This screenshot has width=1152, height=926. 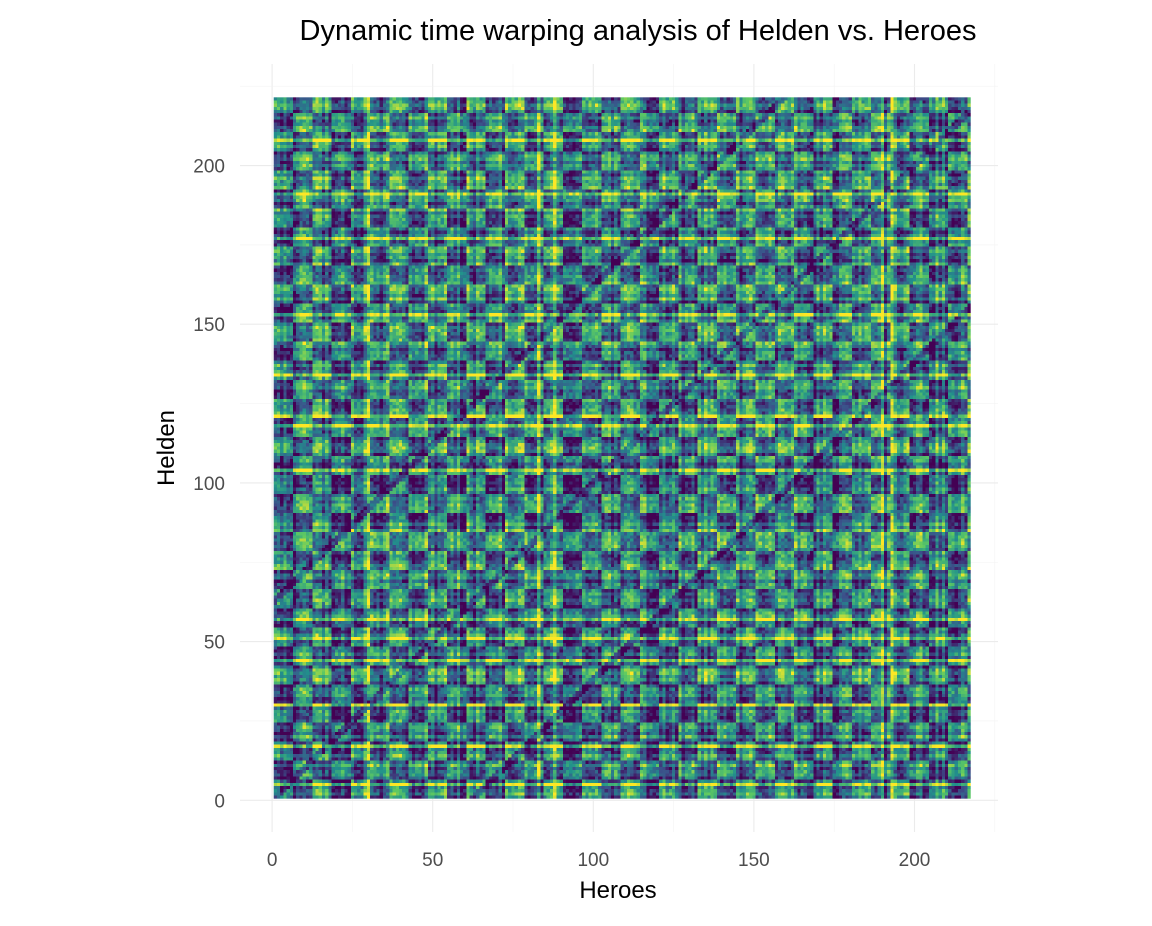 I want to click on x-tick-label: 50, so click(x=432, y=860).